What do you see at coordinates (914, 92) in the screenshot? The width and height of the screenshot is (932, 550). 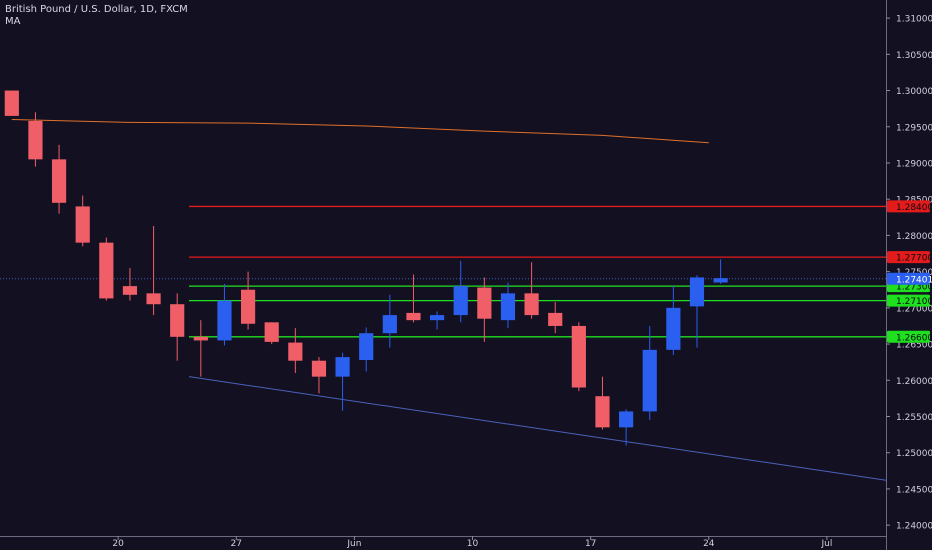 I see `price-tick-label: 1.30000` at bounding box center [914, 92].